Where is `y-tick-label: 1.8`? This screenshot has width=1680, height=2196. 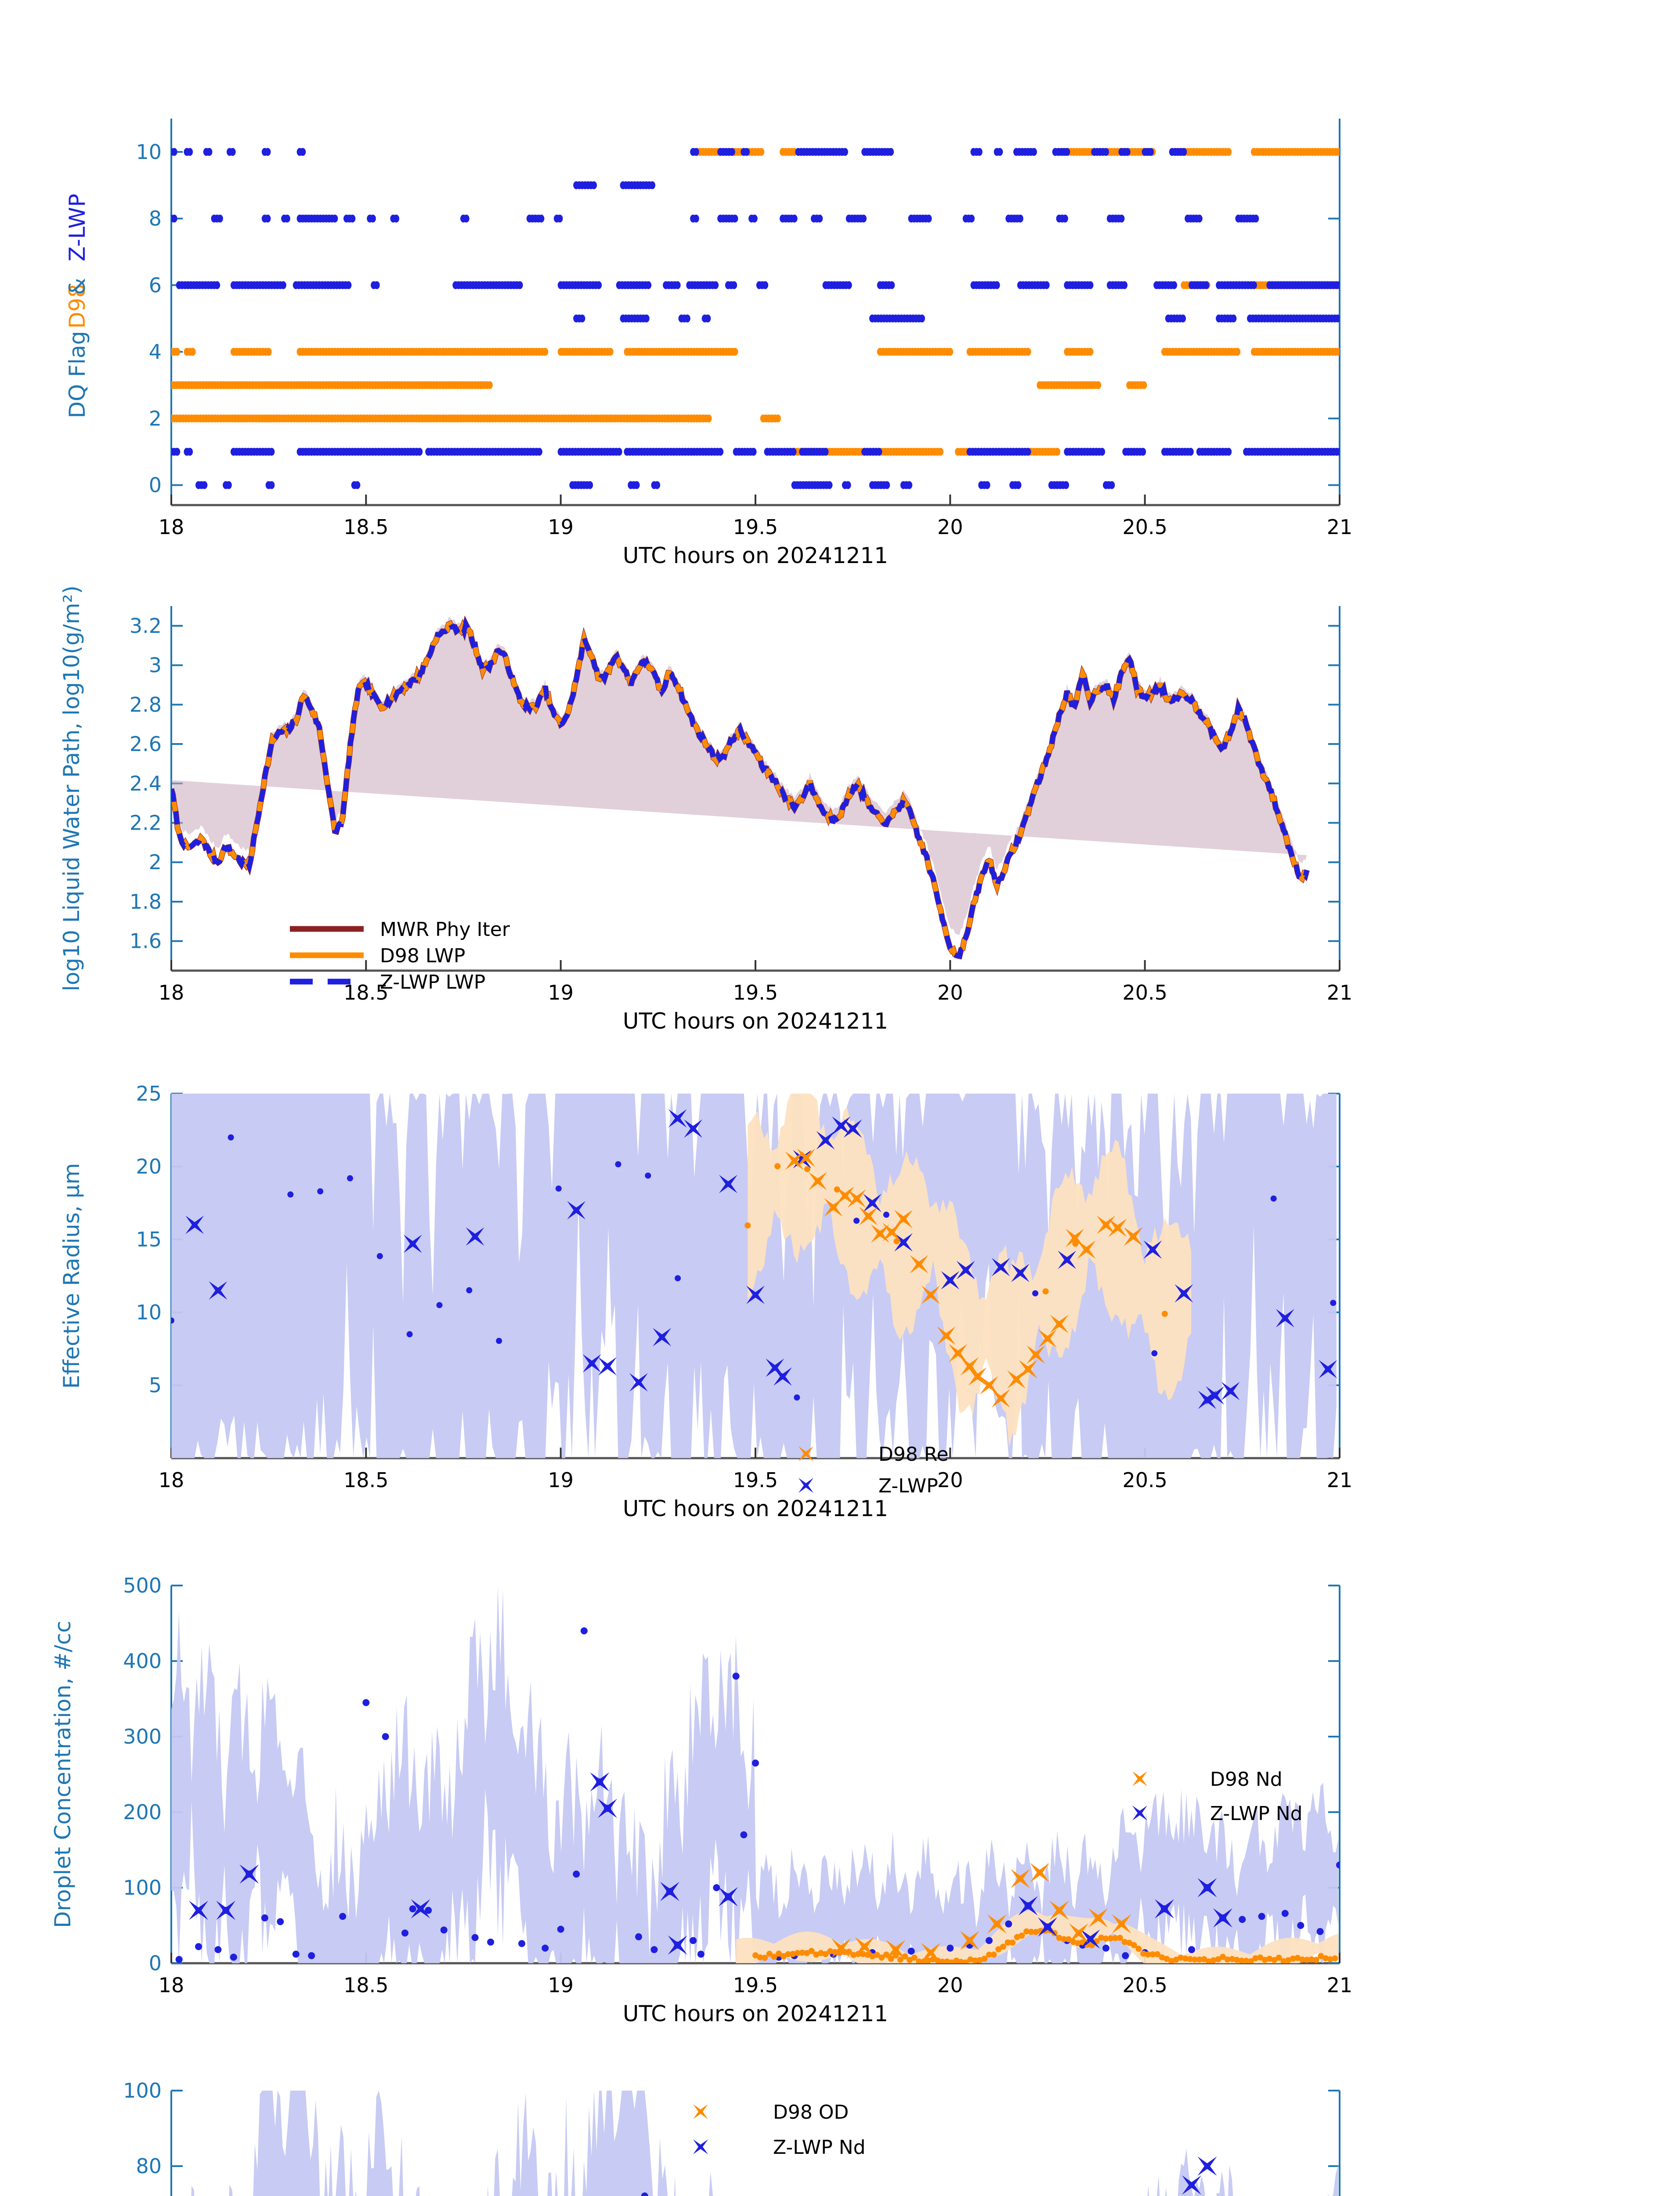 y-tick-label: 1.8 is located at coordinates (146, 902).